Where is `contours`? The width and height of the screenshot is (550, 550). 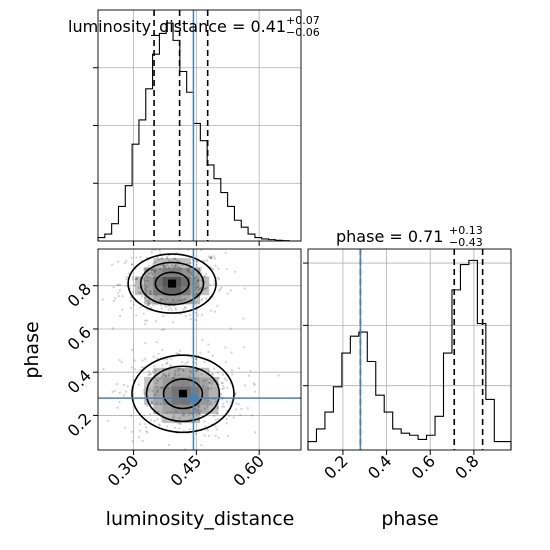
contours is located at coordinates (181, 343).